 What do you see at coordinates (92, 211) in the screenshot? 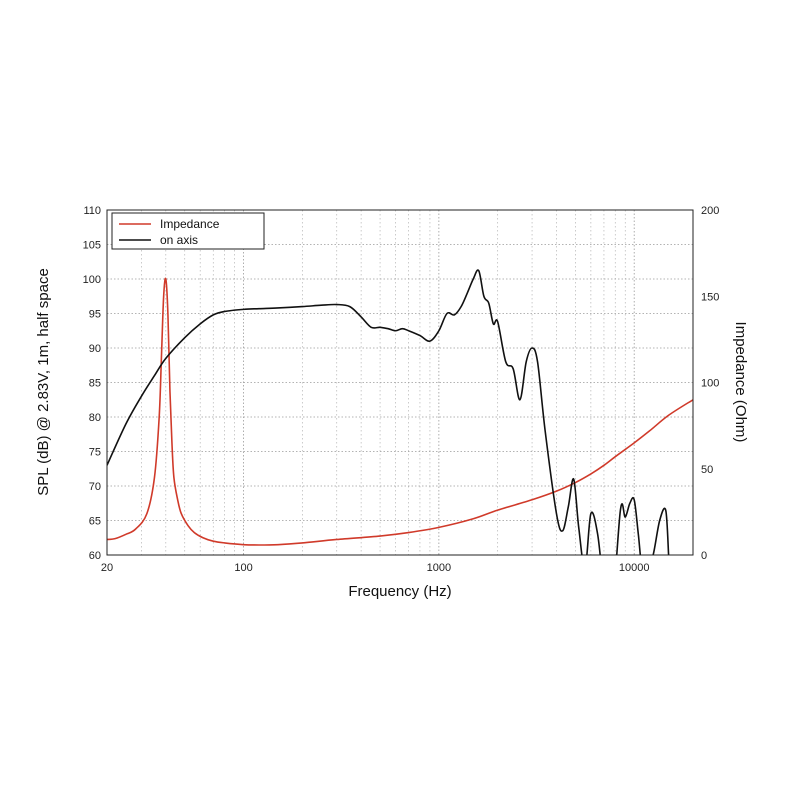
I see `y-tick-label: 110` at bounding box center [92, 211].